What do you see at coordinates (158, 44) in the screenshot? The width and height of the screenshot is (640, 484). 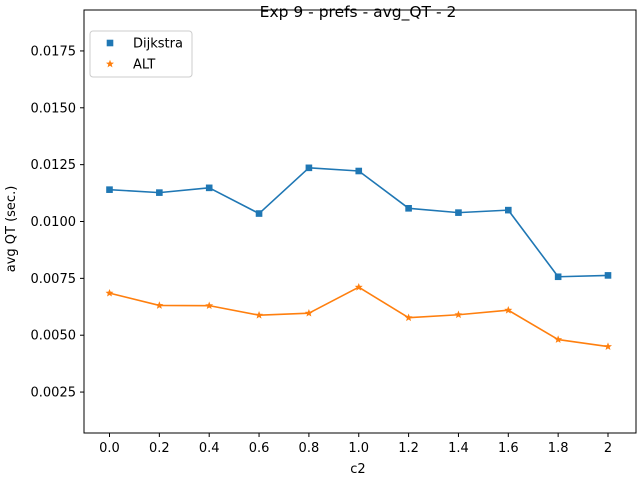 I see `legend-label-dijkstra: Dijkstra` at bounding box center [158, 44].